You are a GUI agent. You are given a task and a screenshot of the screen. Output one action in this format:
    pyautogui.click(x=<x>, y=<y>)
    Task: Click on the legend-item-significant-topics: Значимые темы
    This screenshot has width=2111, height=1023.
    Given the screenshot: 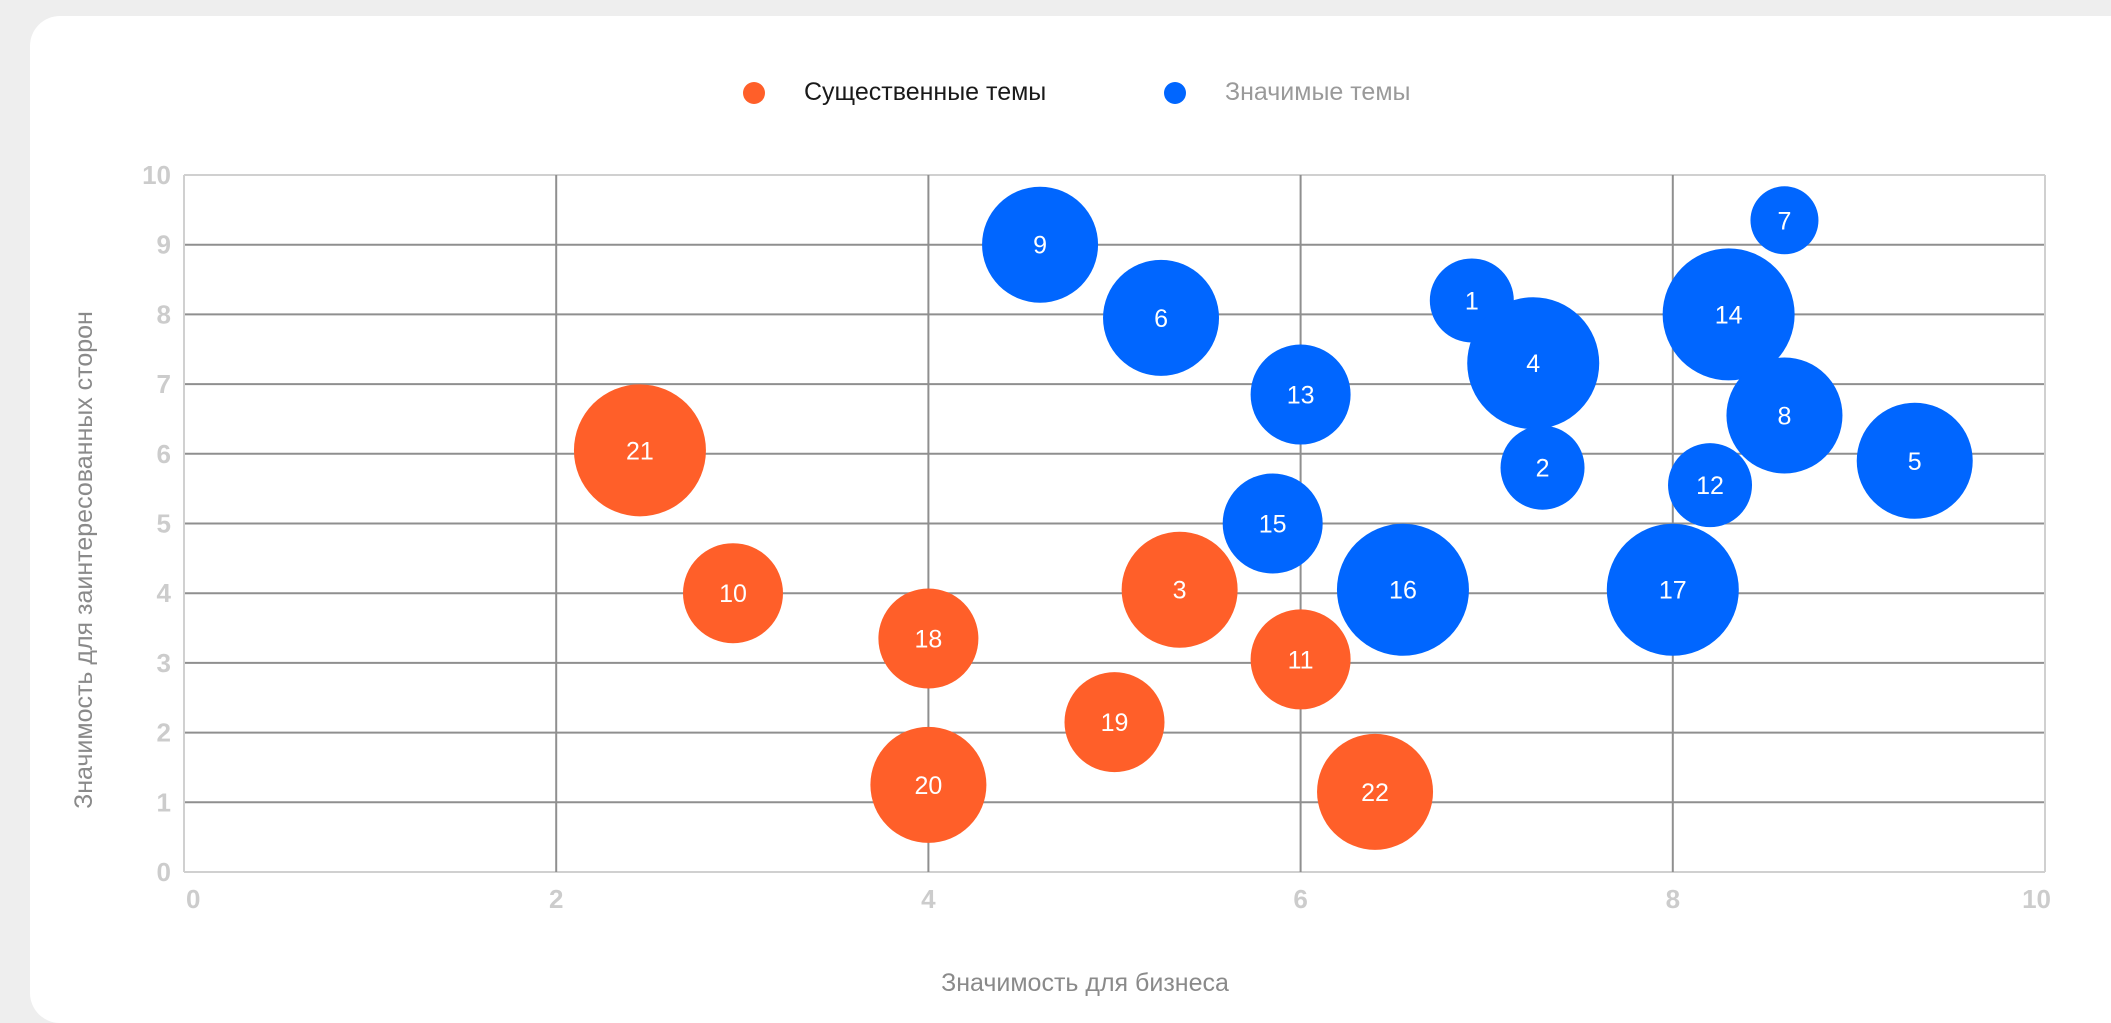 What is the action you would take?
    pyautogui.click(x=1287, y=92)
    